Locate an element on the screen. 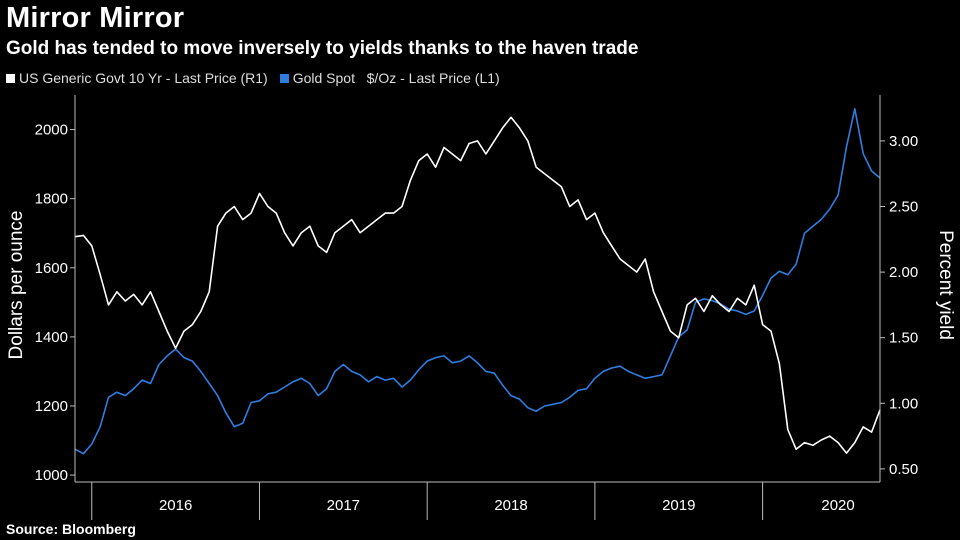 The height and width of the screenshot is (540, 960). y-left-tick-label: 1200 is located at coordinates (51, 406).